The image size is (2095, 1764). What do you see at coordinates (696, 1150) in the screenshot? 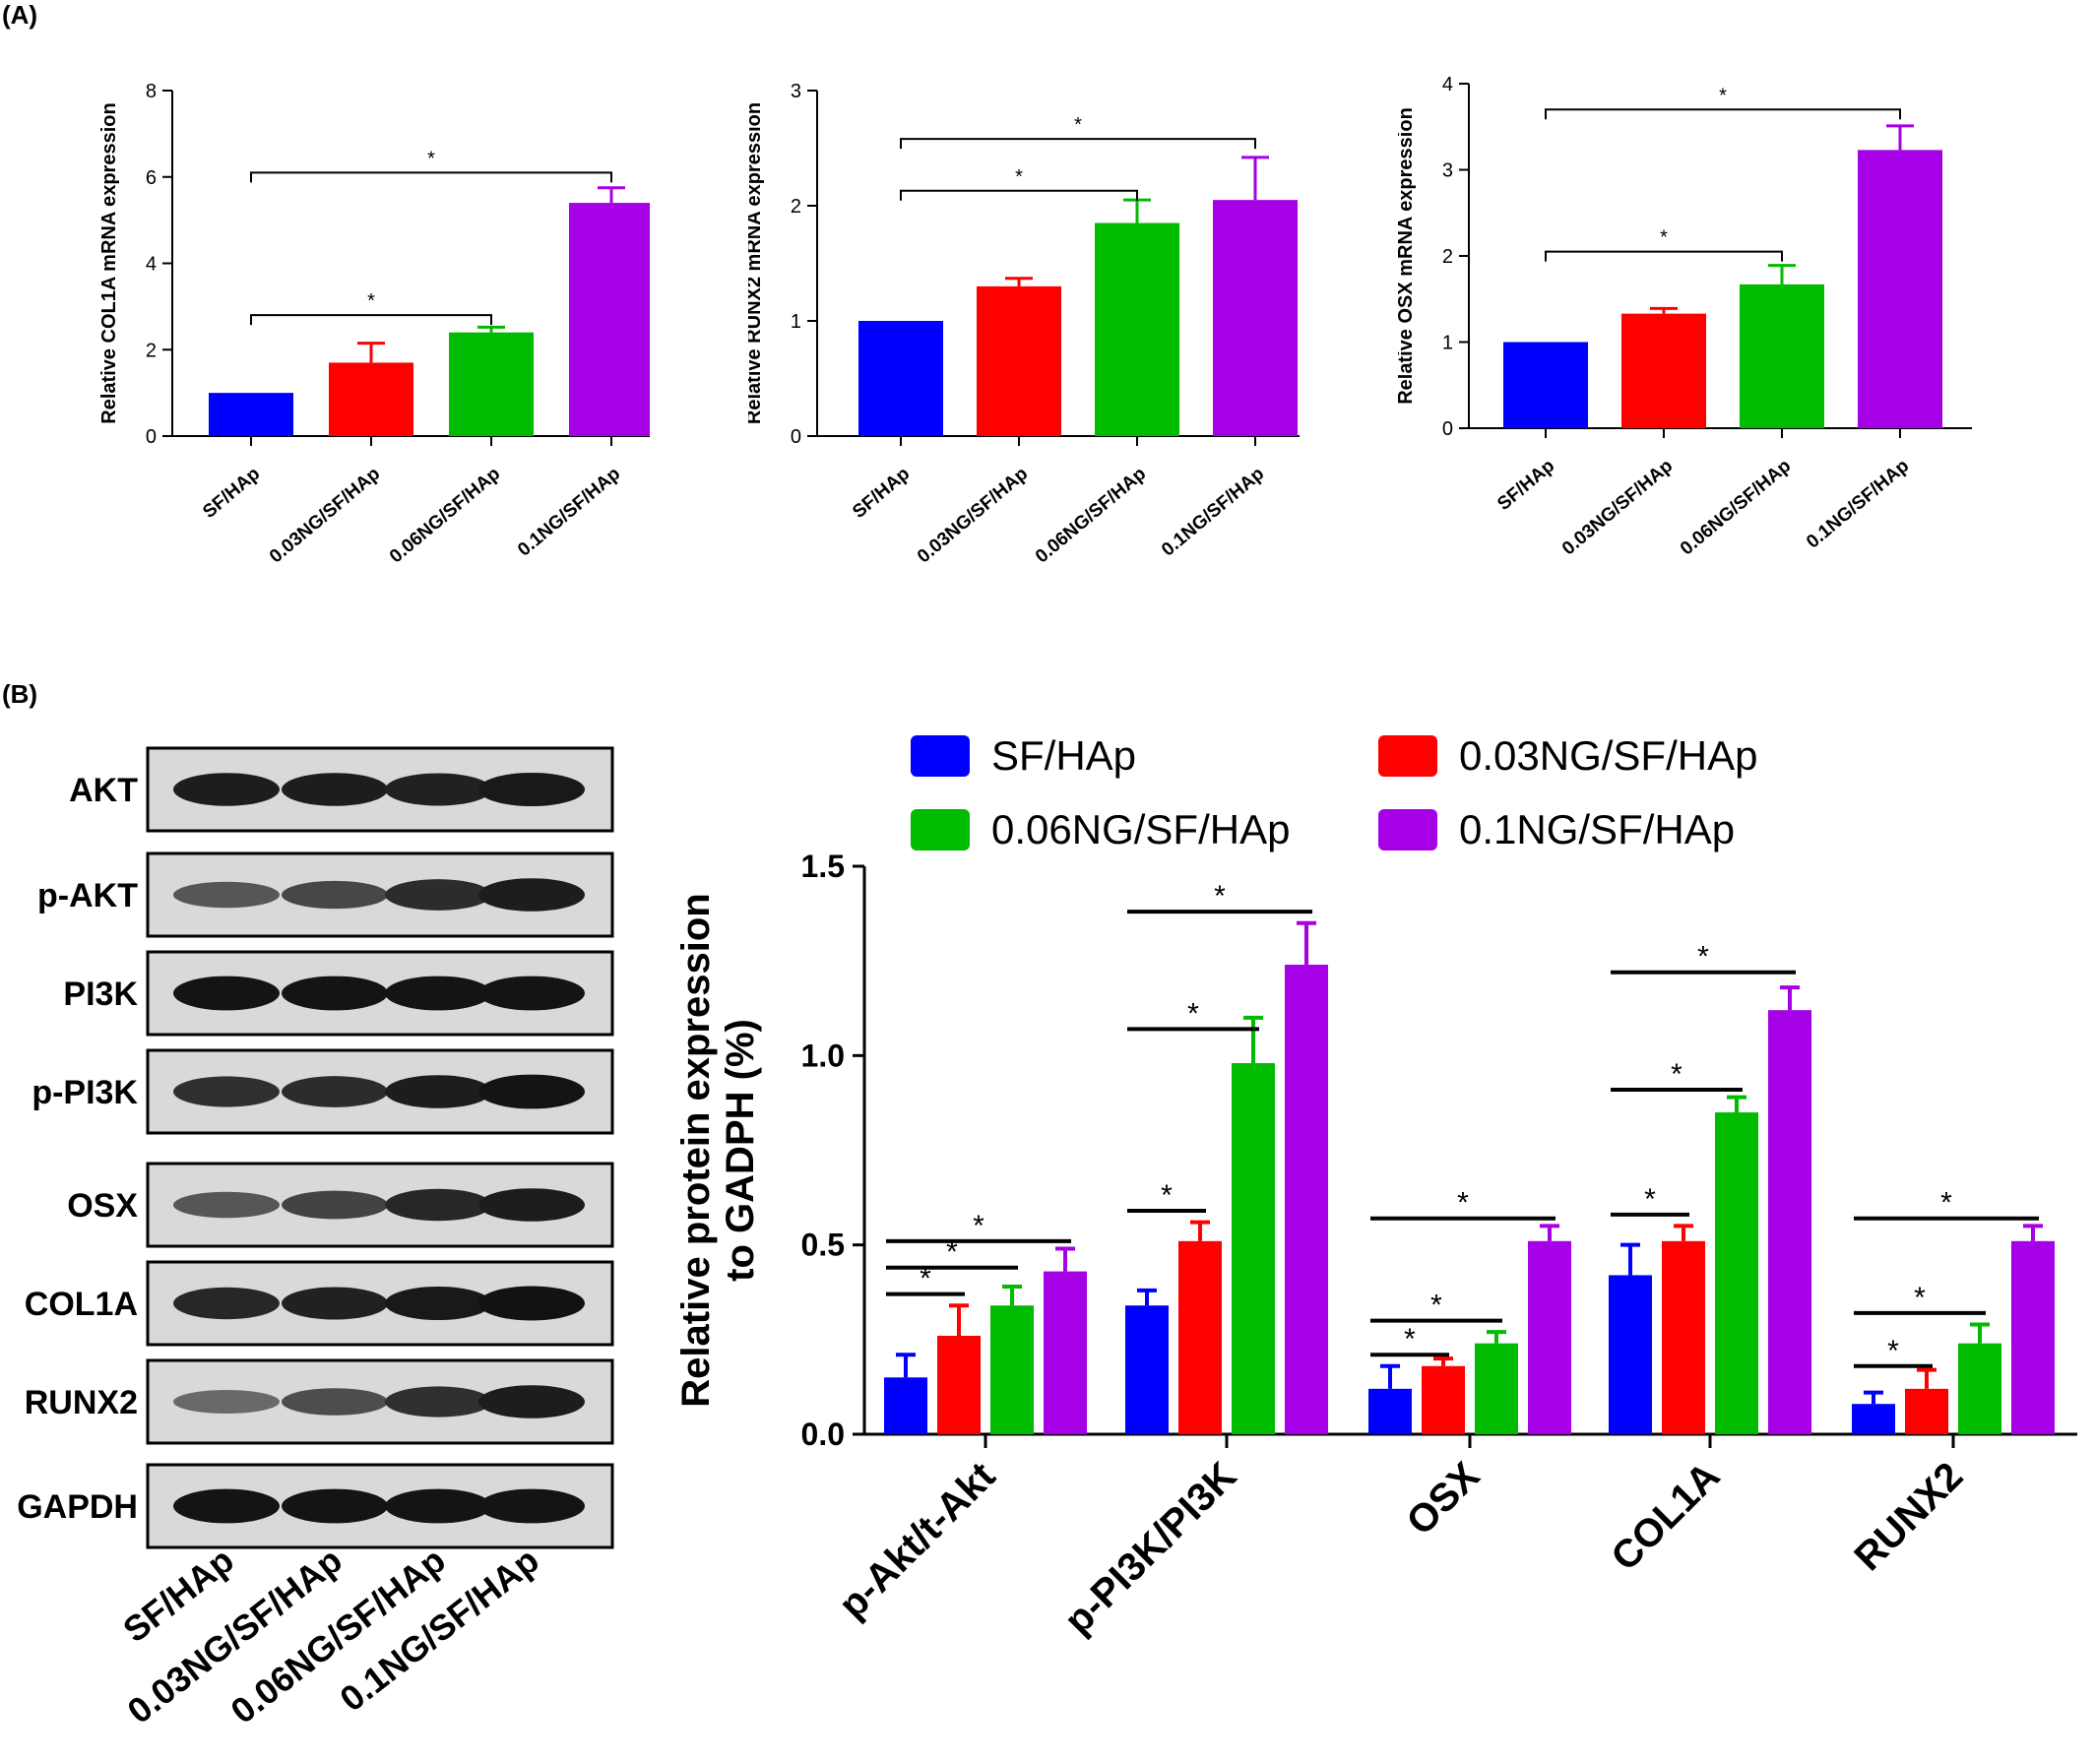
I see `y-axis-label-line1: Relative protein expression` at bounding box center [696, 1150].